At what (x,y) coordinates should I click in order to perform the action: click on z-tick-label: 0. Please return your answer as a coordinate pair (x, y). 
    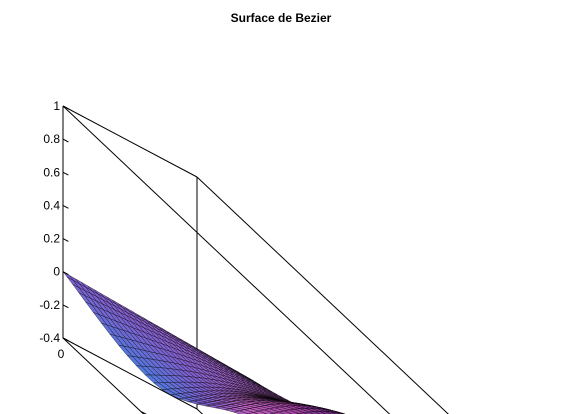
    Looking at the image, I should click on (56, 272).